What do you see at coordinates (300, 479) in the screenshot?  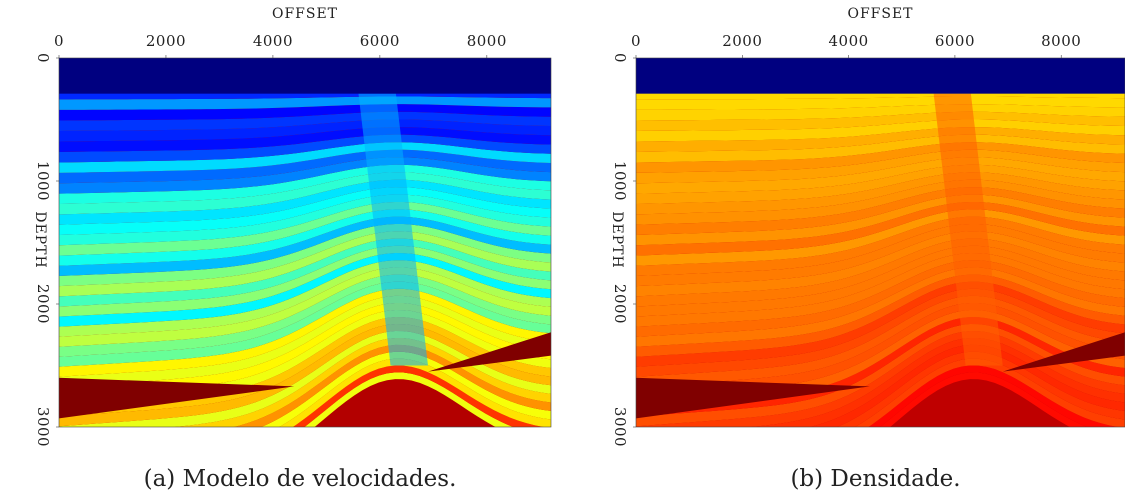 I see `caption: (a) Modelo de velocidades.` at bounding box center [300, 479].